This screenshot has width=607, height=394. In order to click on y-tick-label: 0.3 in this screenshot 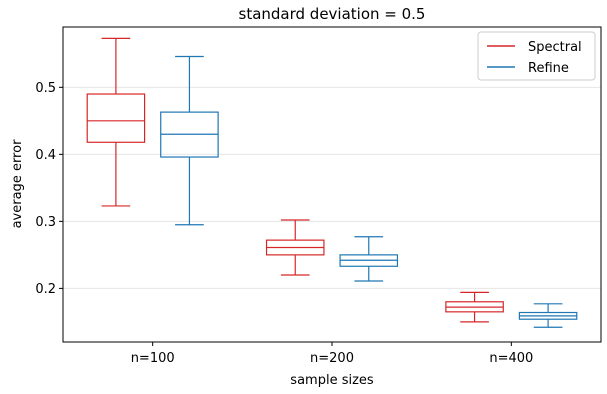, I will do `click(45, 222)`.